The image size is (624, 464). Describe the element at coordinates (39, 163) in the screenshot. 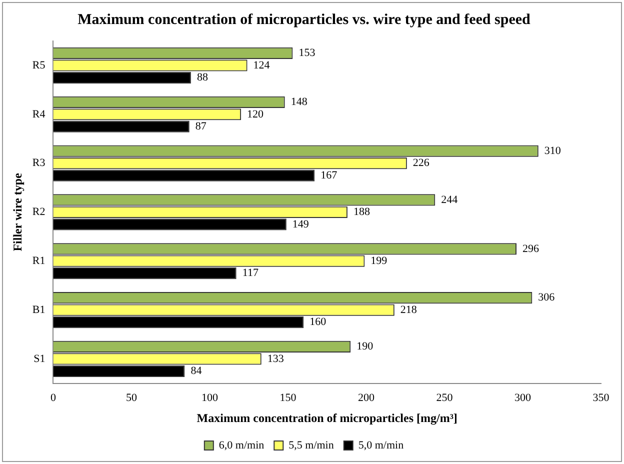

I see `y-tick-label: R3` at that location.